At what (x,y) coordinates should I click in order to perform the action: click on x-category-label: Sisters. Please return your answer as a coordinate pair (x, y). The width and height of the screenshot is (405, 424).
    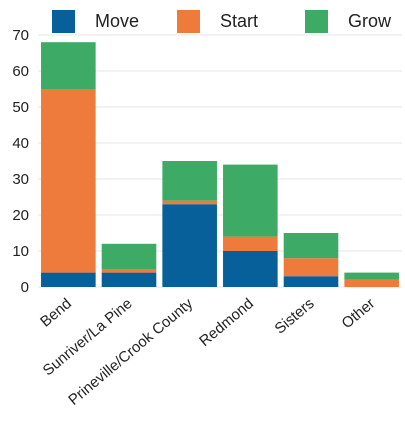
    Looking at the image, I should click on (295, 316).